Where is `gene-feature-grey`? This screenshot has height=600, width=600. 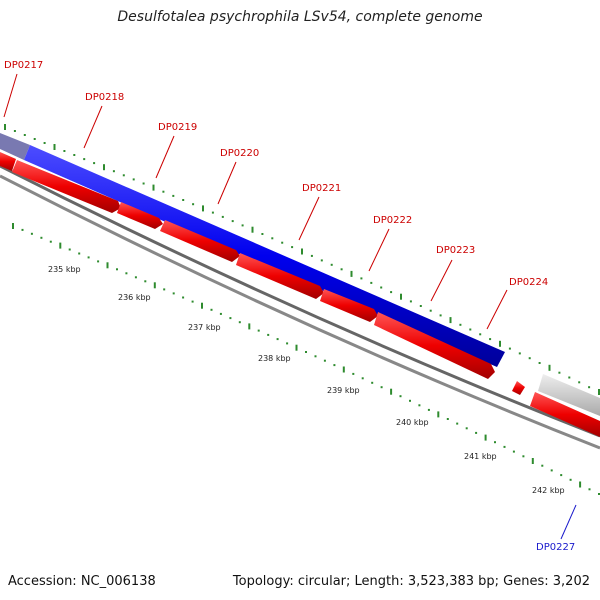 gene-feature-grey is located at coordinates (569, 395).